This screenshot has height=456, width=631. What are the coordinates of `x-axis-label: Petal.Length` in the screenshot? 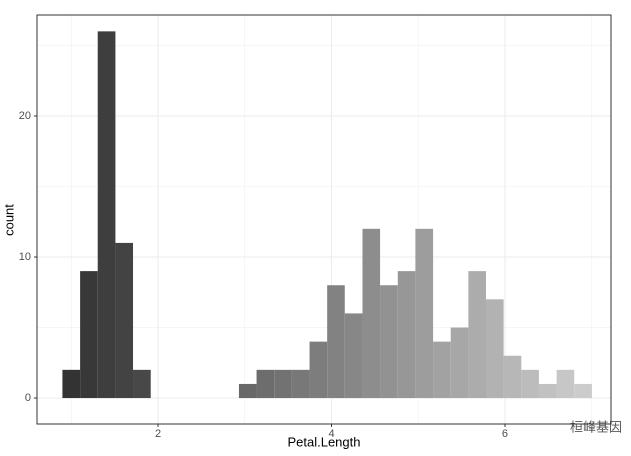 It's located at (323, 441).